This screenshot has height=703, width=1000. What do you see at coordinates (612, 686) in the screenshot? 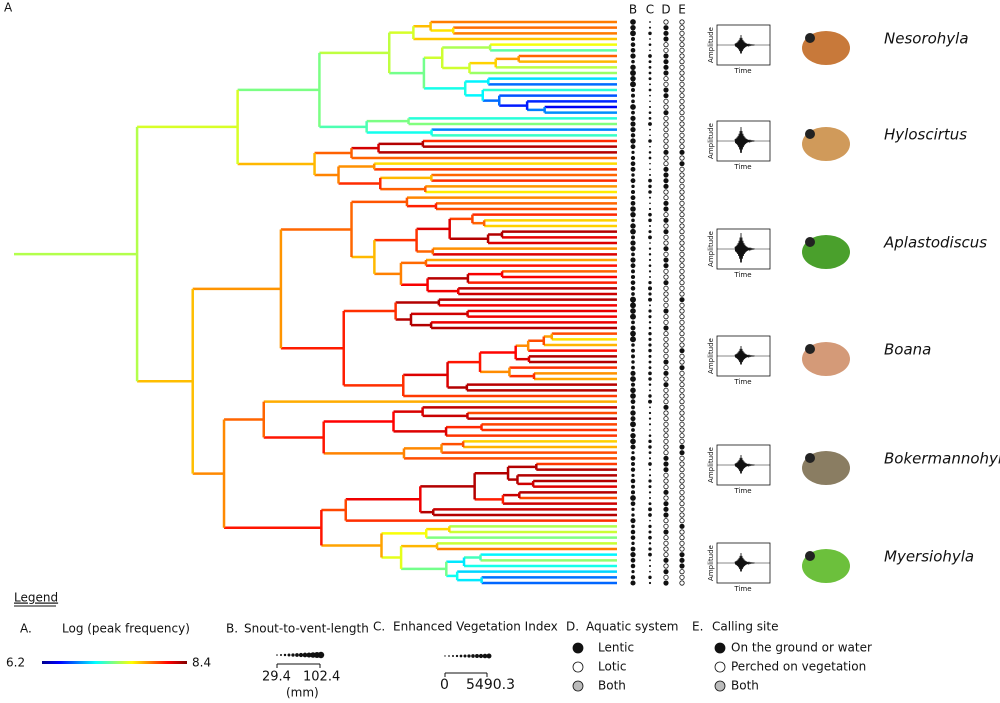
I see `key-label: Both` at bounding box center [612, 686].